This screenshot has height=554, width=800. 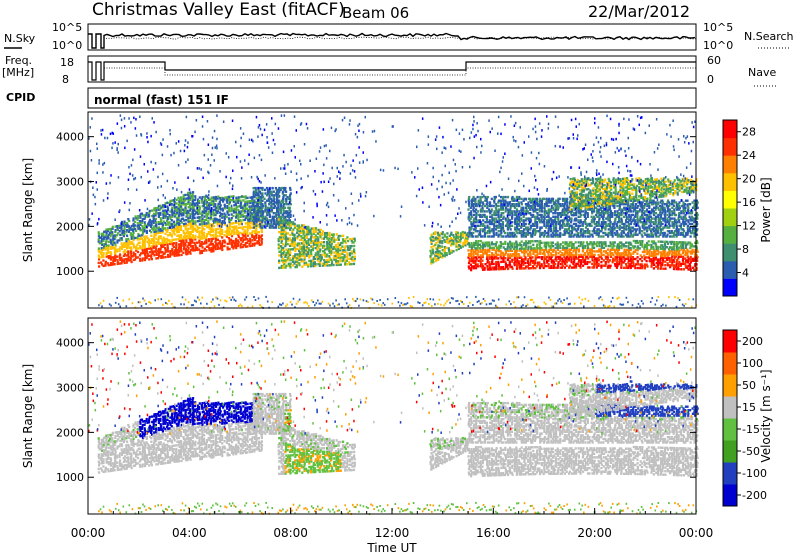 I want to click on date-label: 22/Mar/2012, so click(x=639, y=11).